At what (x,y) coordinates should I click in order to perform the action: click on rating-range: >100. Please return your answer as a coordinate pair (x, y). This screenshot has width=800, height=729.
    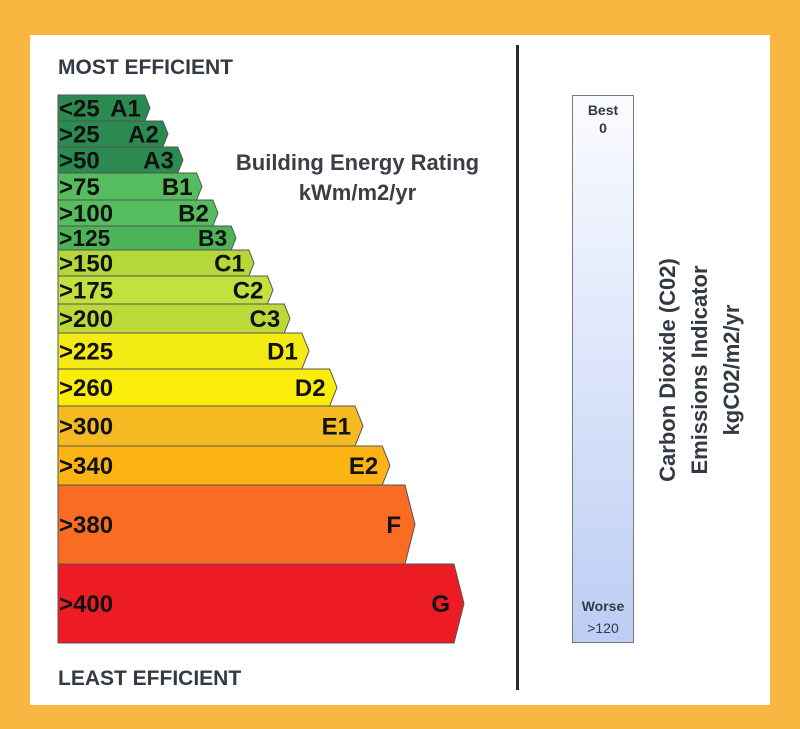
    Looking at the image, I should click on (86, 214).